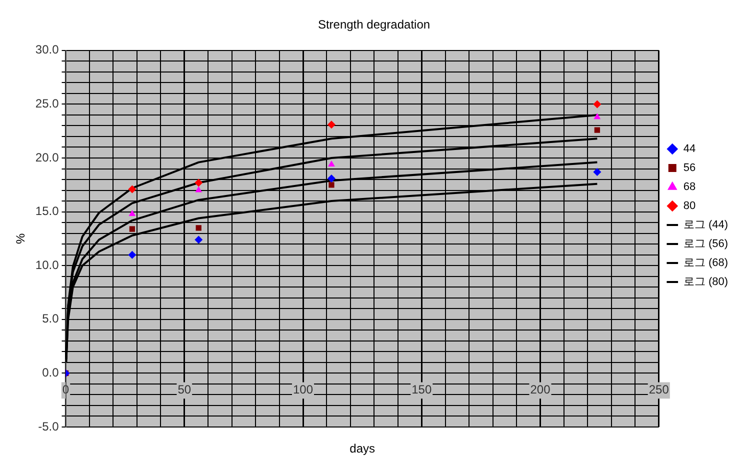 This screenshot has width=746, height=461. I want to click on chart-title: Strength degradation, so click(374, 25).